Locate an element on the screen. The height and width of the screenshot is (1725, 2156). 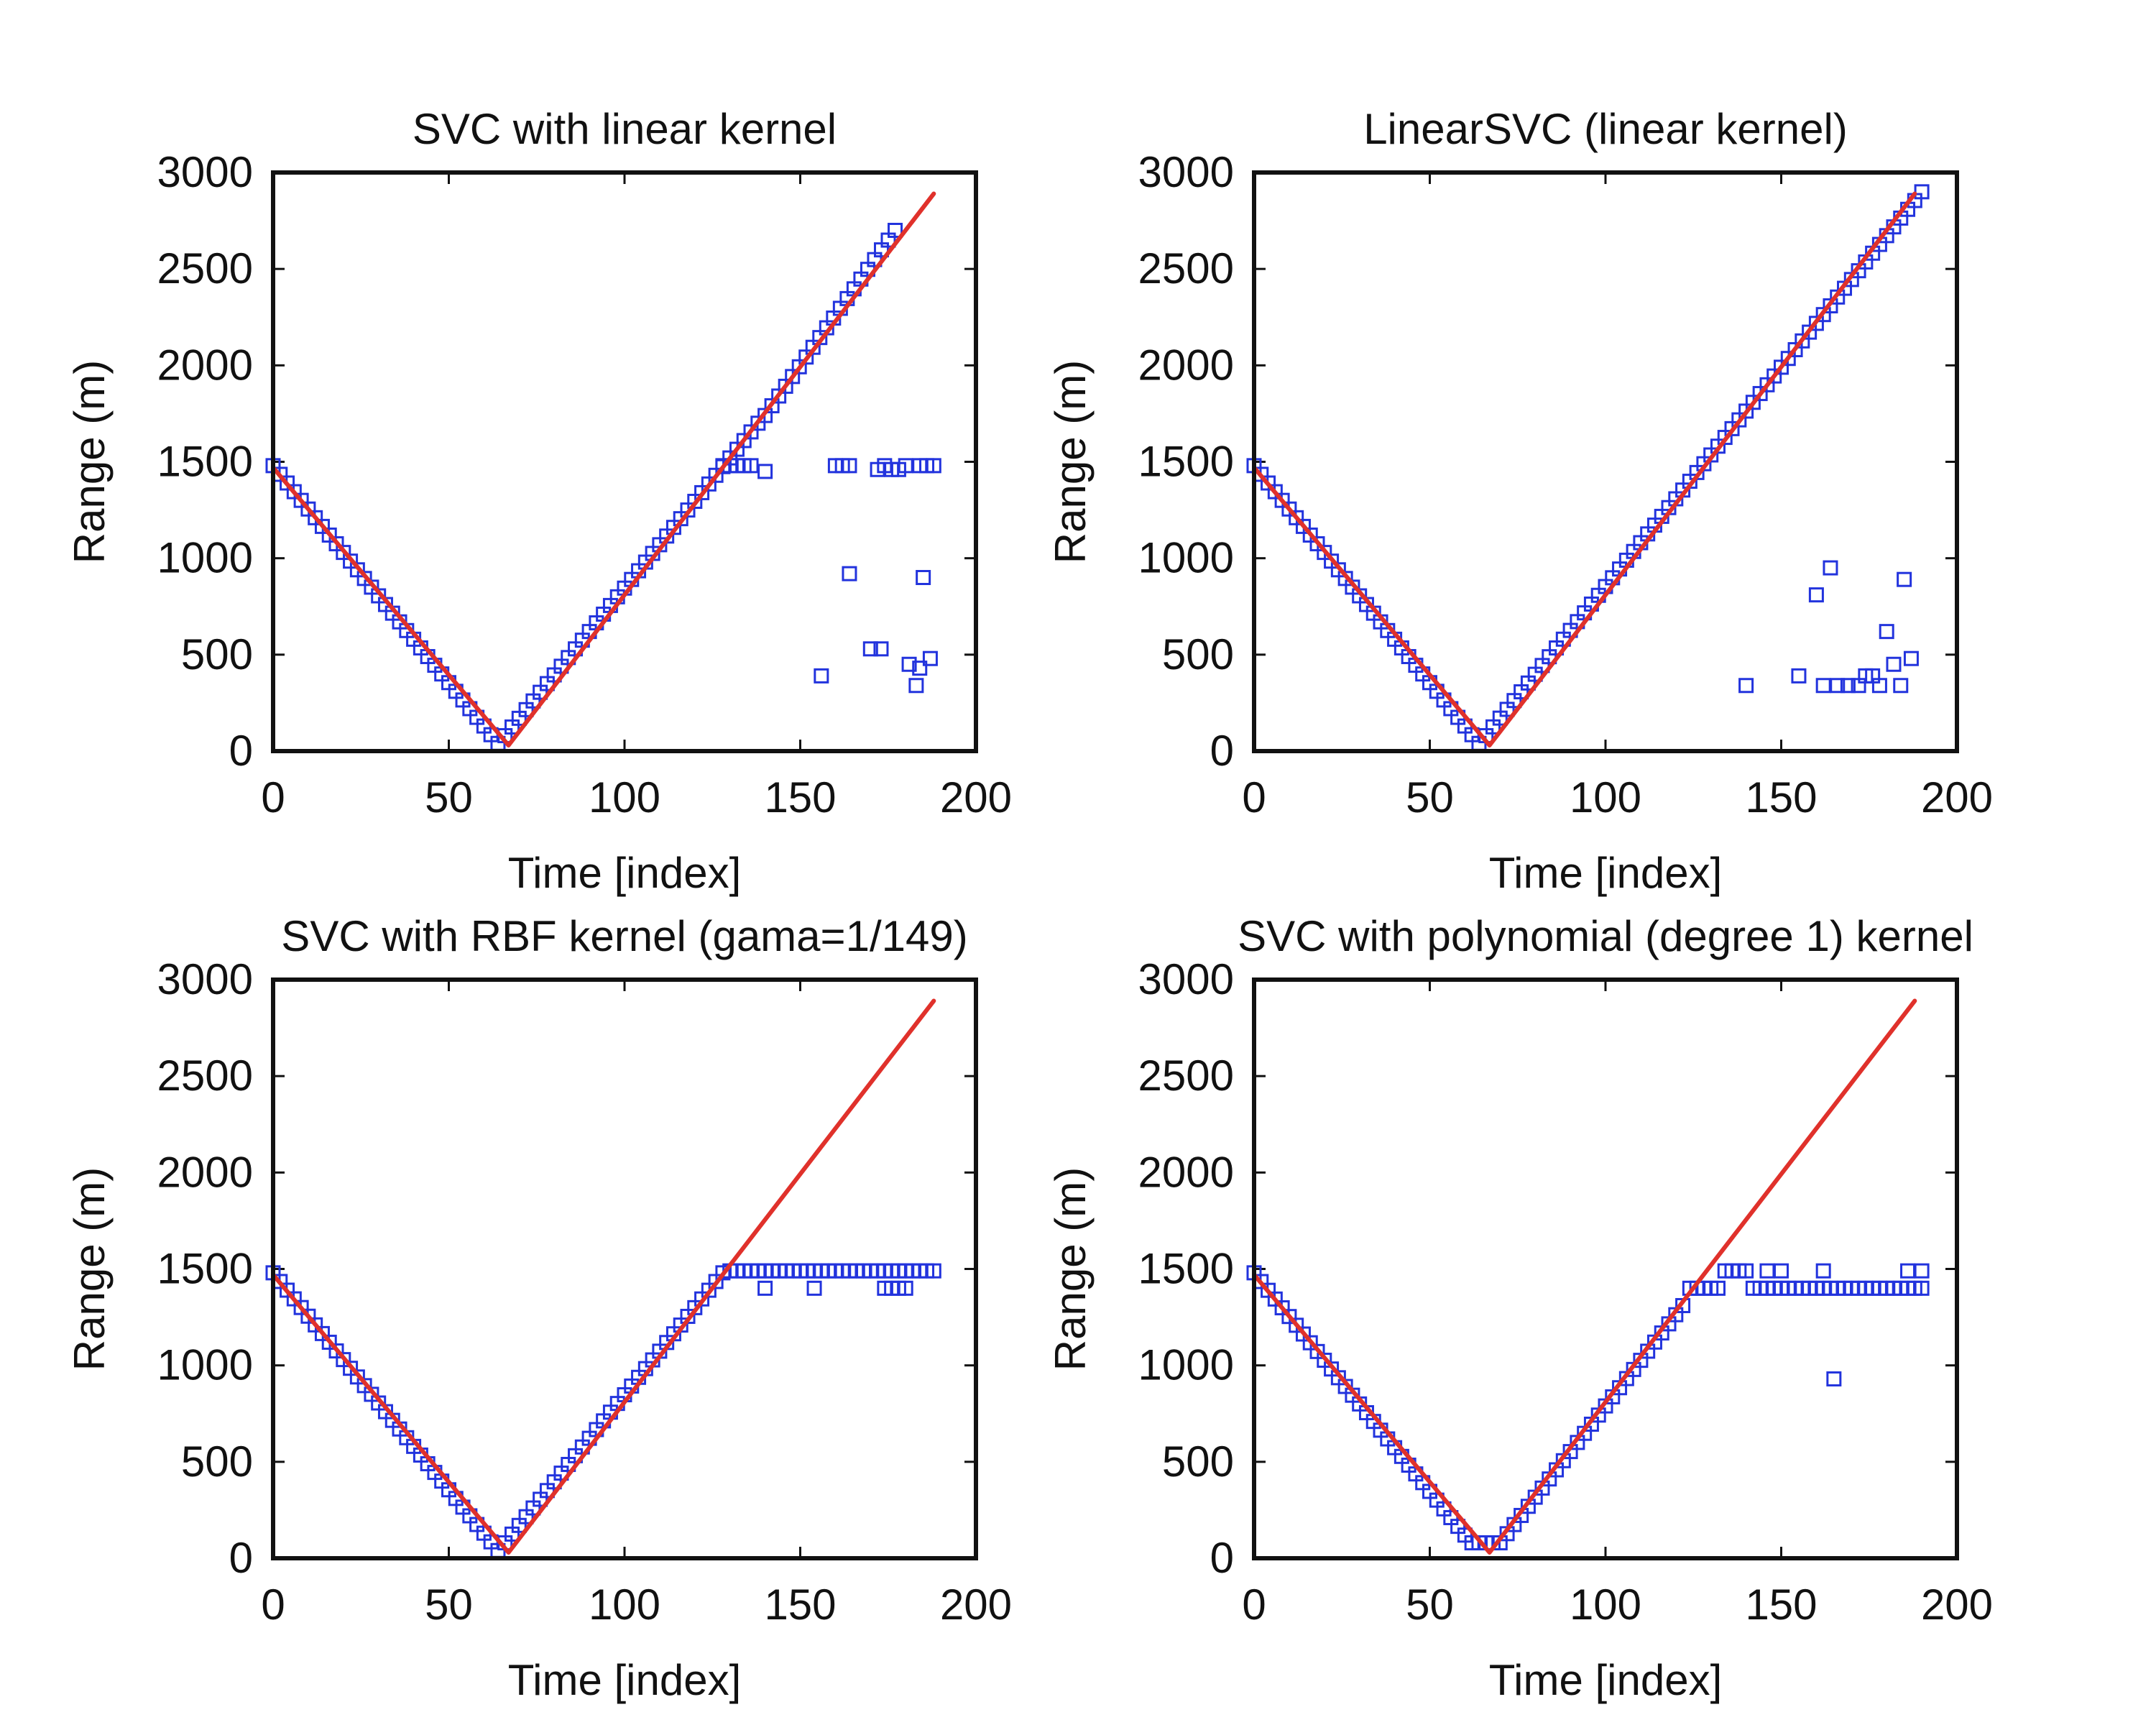
plot-title: SVC with polynomial (degree 1) kernel is located at coordinates (1605, 936).